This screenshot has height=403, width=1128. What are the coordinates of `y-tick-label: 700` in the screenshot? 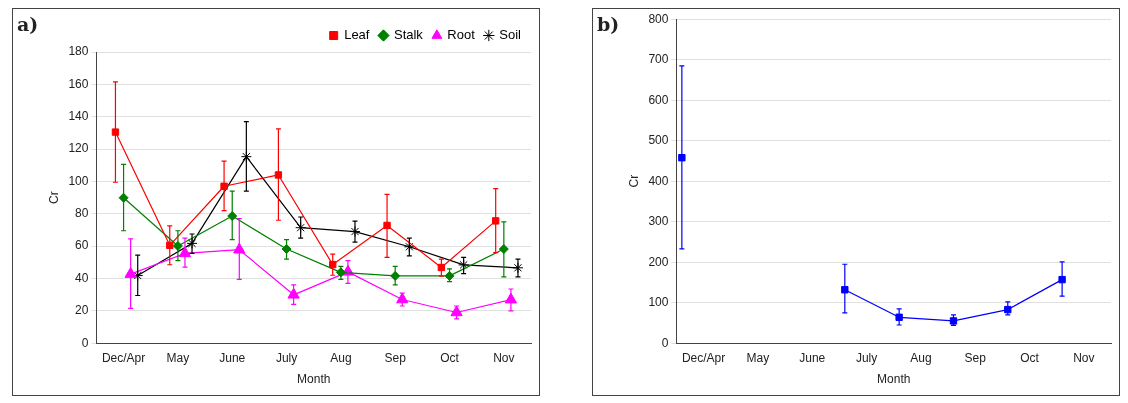 It's located at (658, 59).